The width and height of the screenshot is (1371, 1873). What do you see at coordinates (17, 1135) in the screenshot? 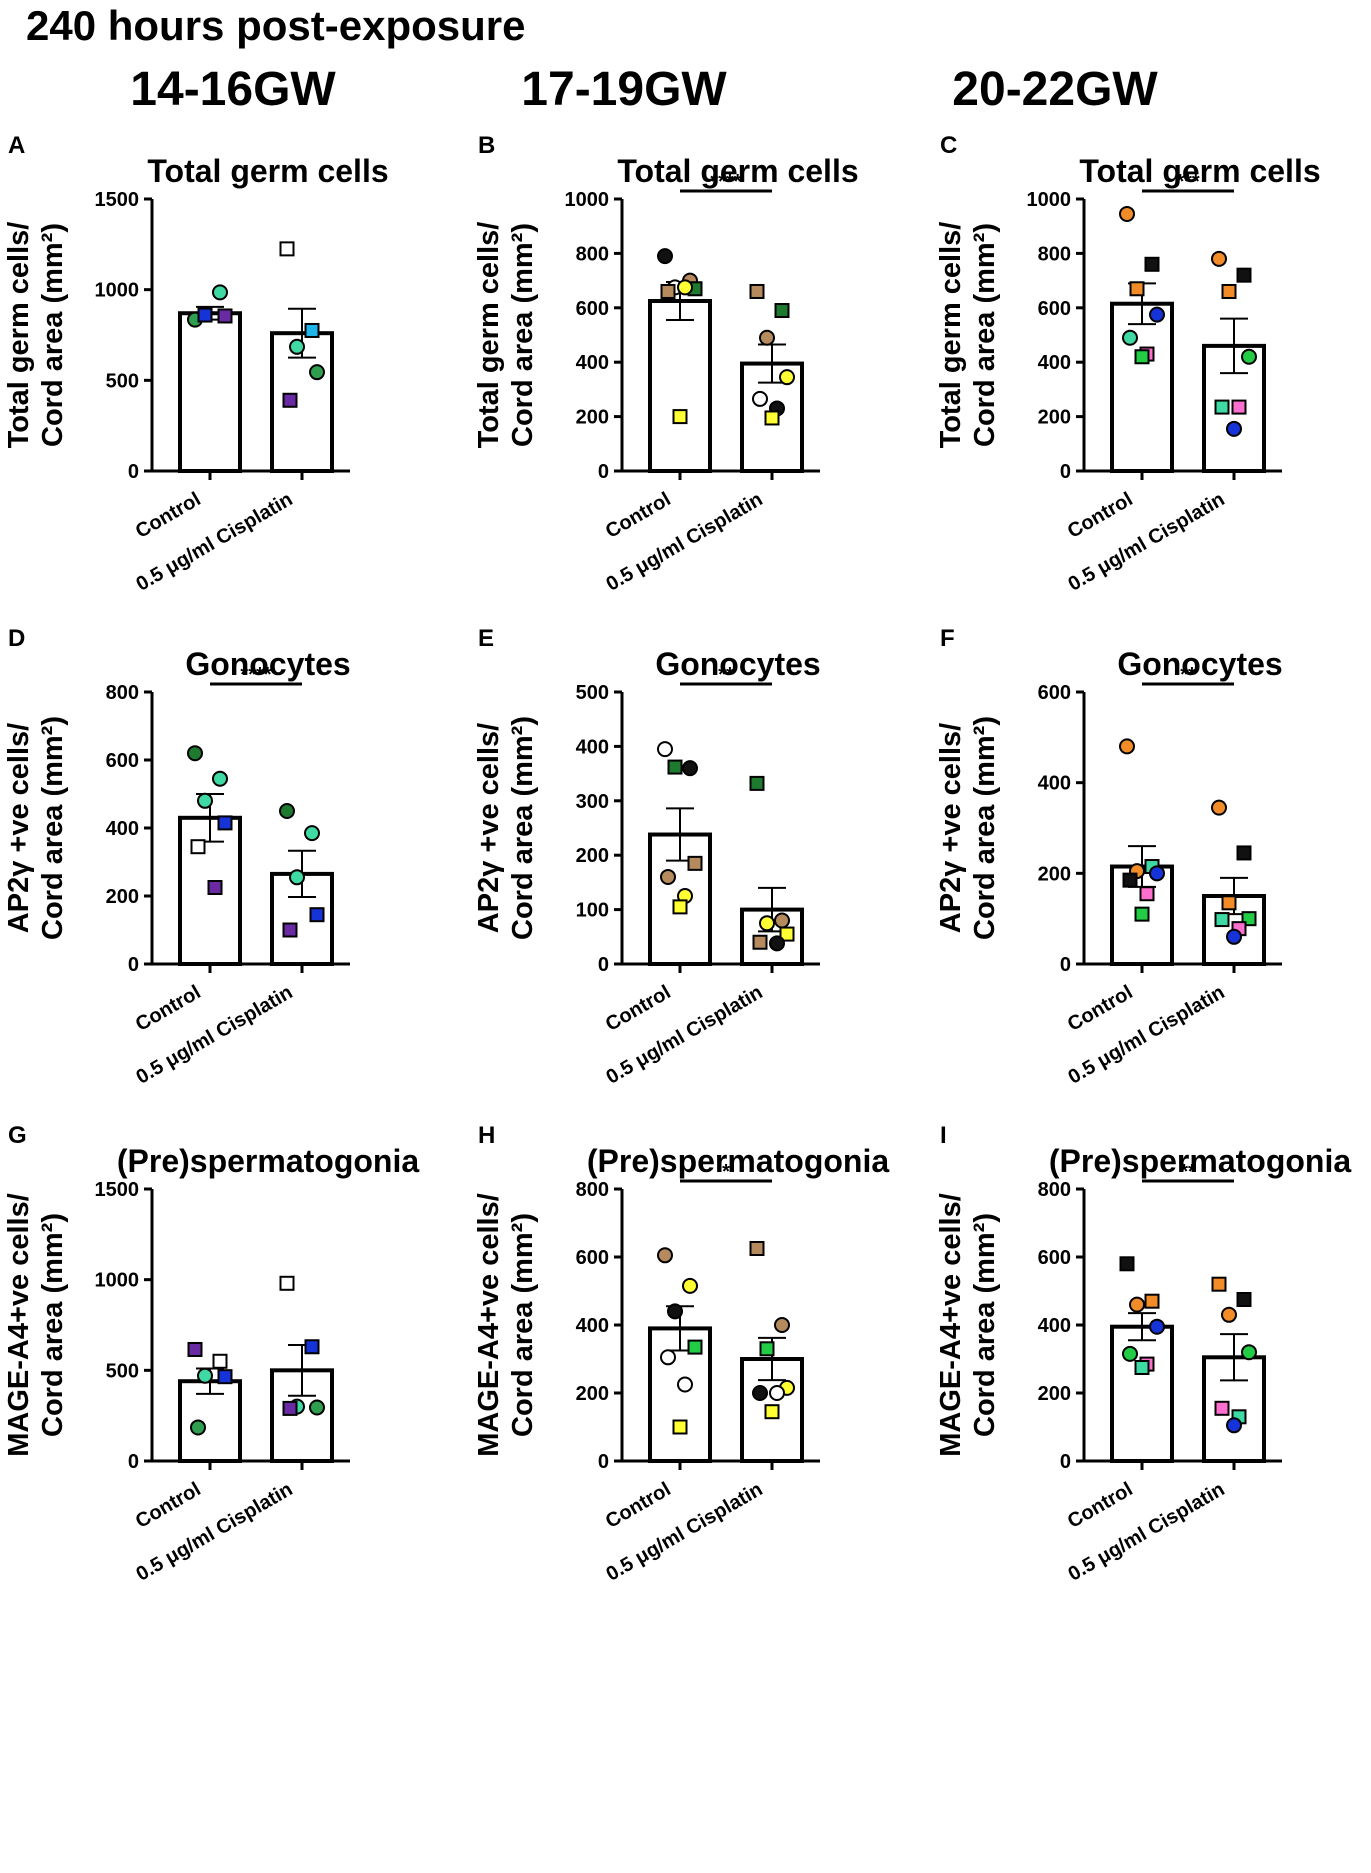
I see `panel-letter: G` at bounding box center [17, 1135].